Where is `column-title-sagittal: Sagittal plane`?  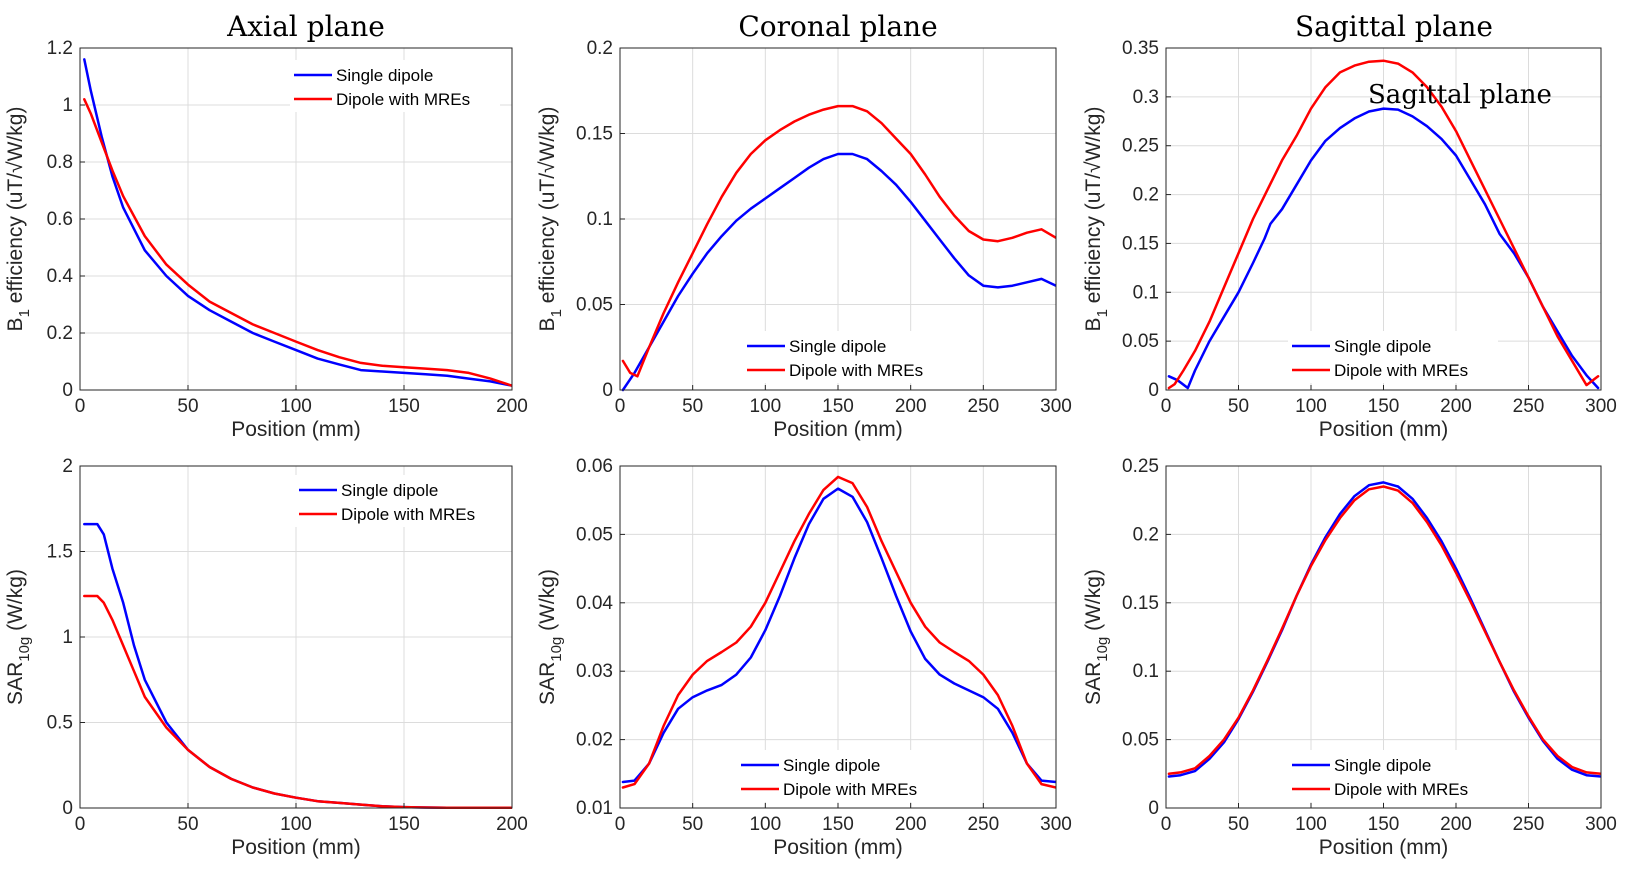
column-title-sagittal: Sagittal plane is located at coordinates (1394, 26).